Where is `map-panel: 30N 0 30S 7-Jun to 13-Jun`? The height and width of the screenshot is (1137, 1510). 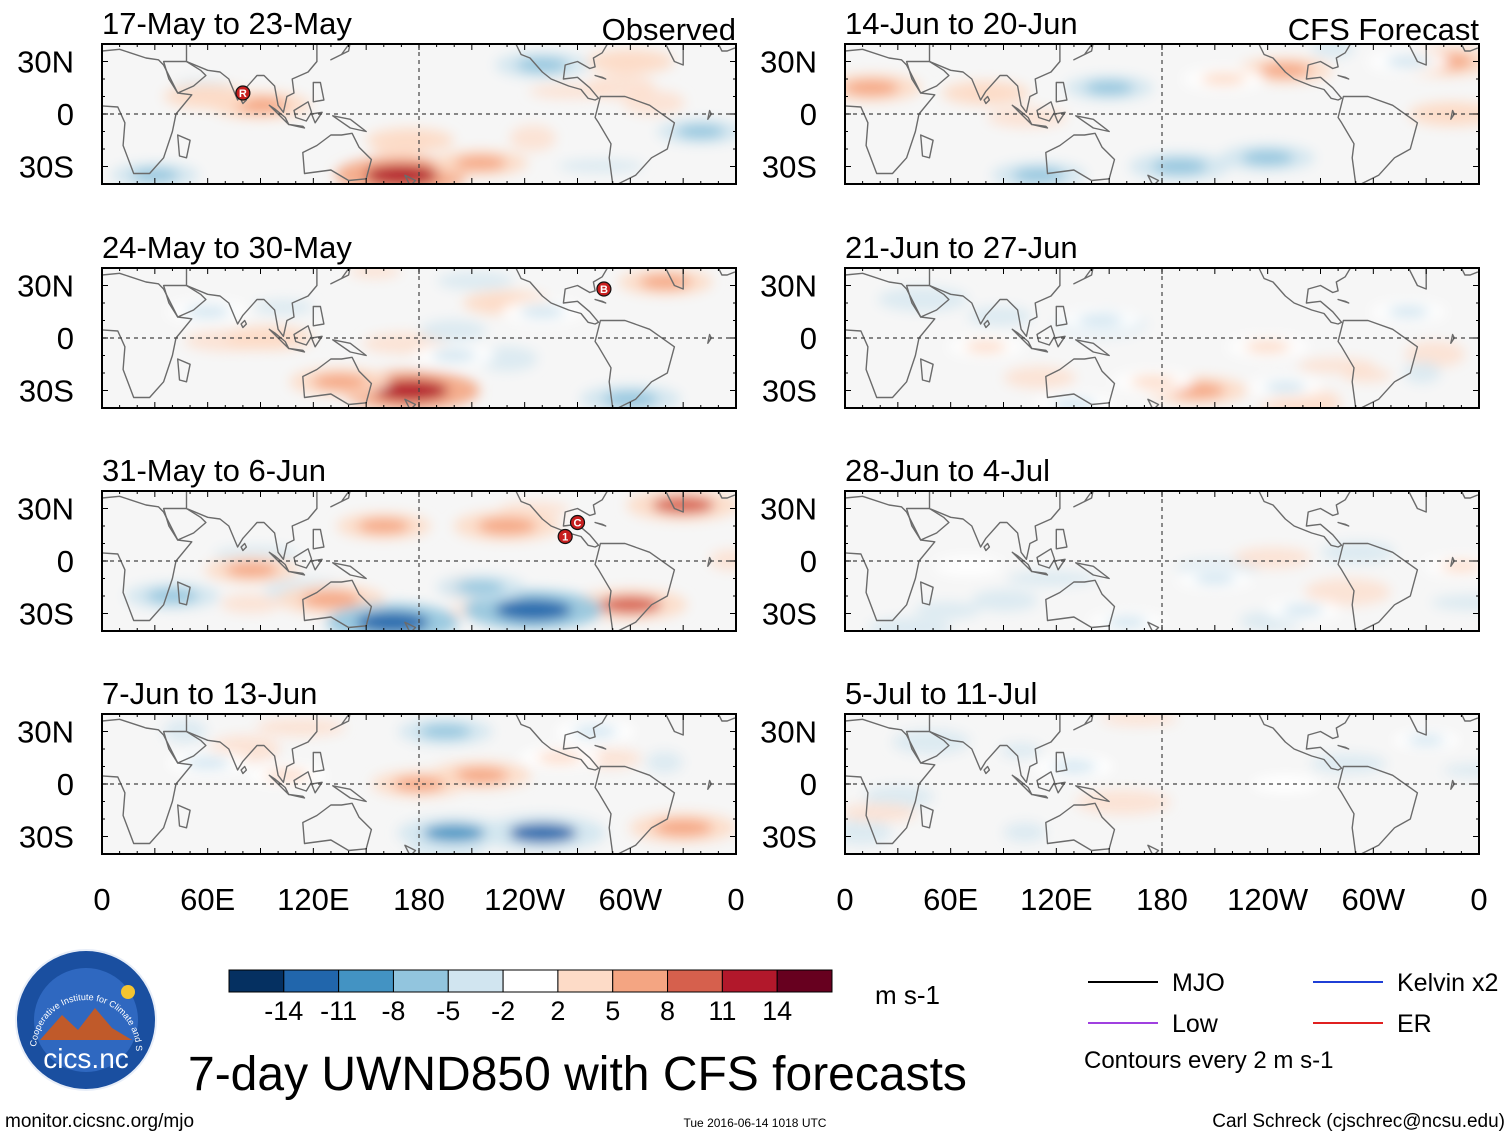
map-panel: 30N 0 30S 7-Jun to 13-Jun is located at coordinates (377, 765).